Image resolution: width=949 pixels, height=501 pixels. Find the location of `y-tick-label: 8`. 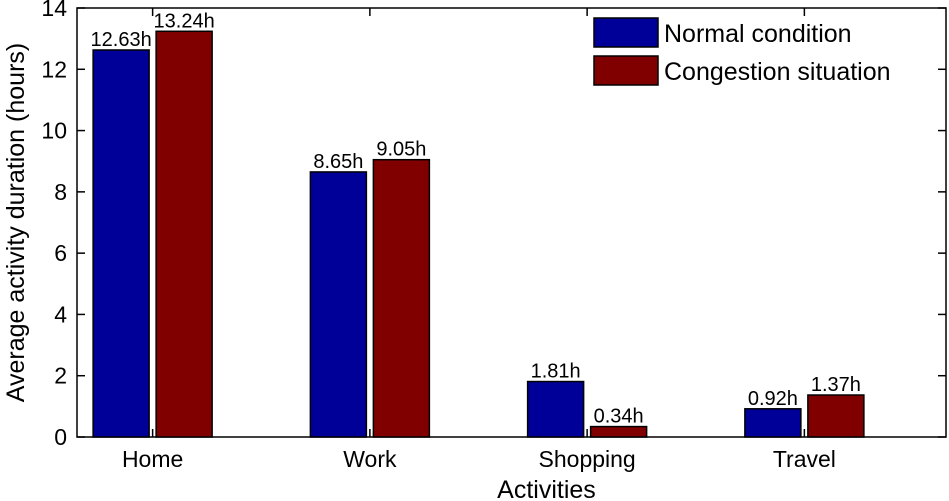

y-tick-label: 8 is located at coordinates (60, 192).